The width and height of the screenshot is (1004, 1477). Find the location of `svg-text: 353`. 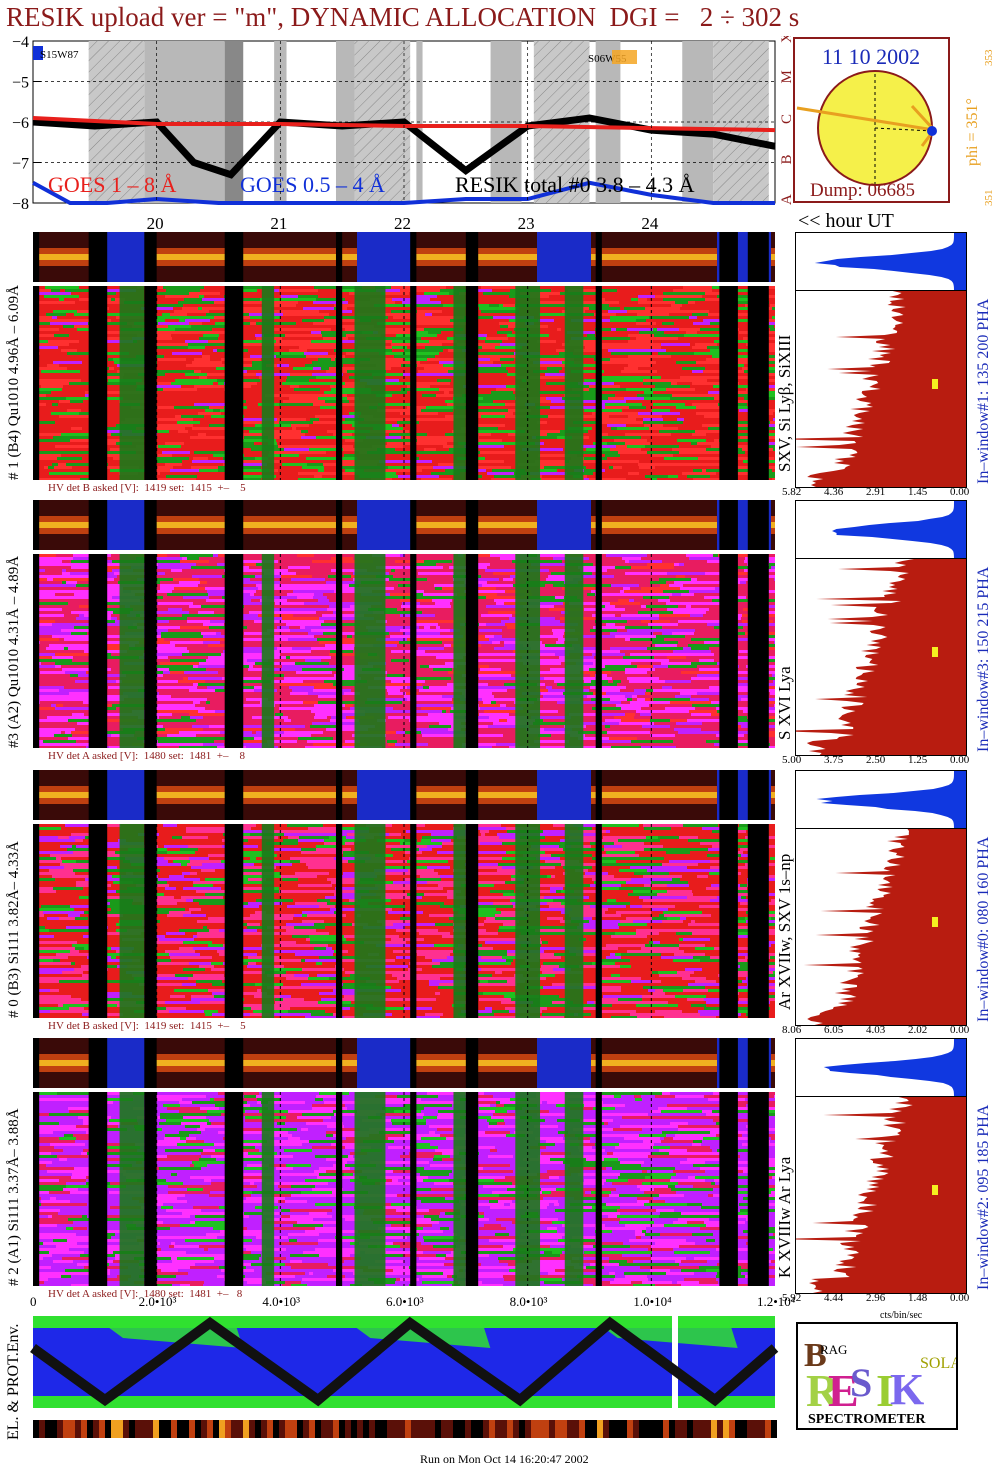

svg-text: 353 is located at coordinates (989, 57).